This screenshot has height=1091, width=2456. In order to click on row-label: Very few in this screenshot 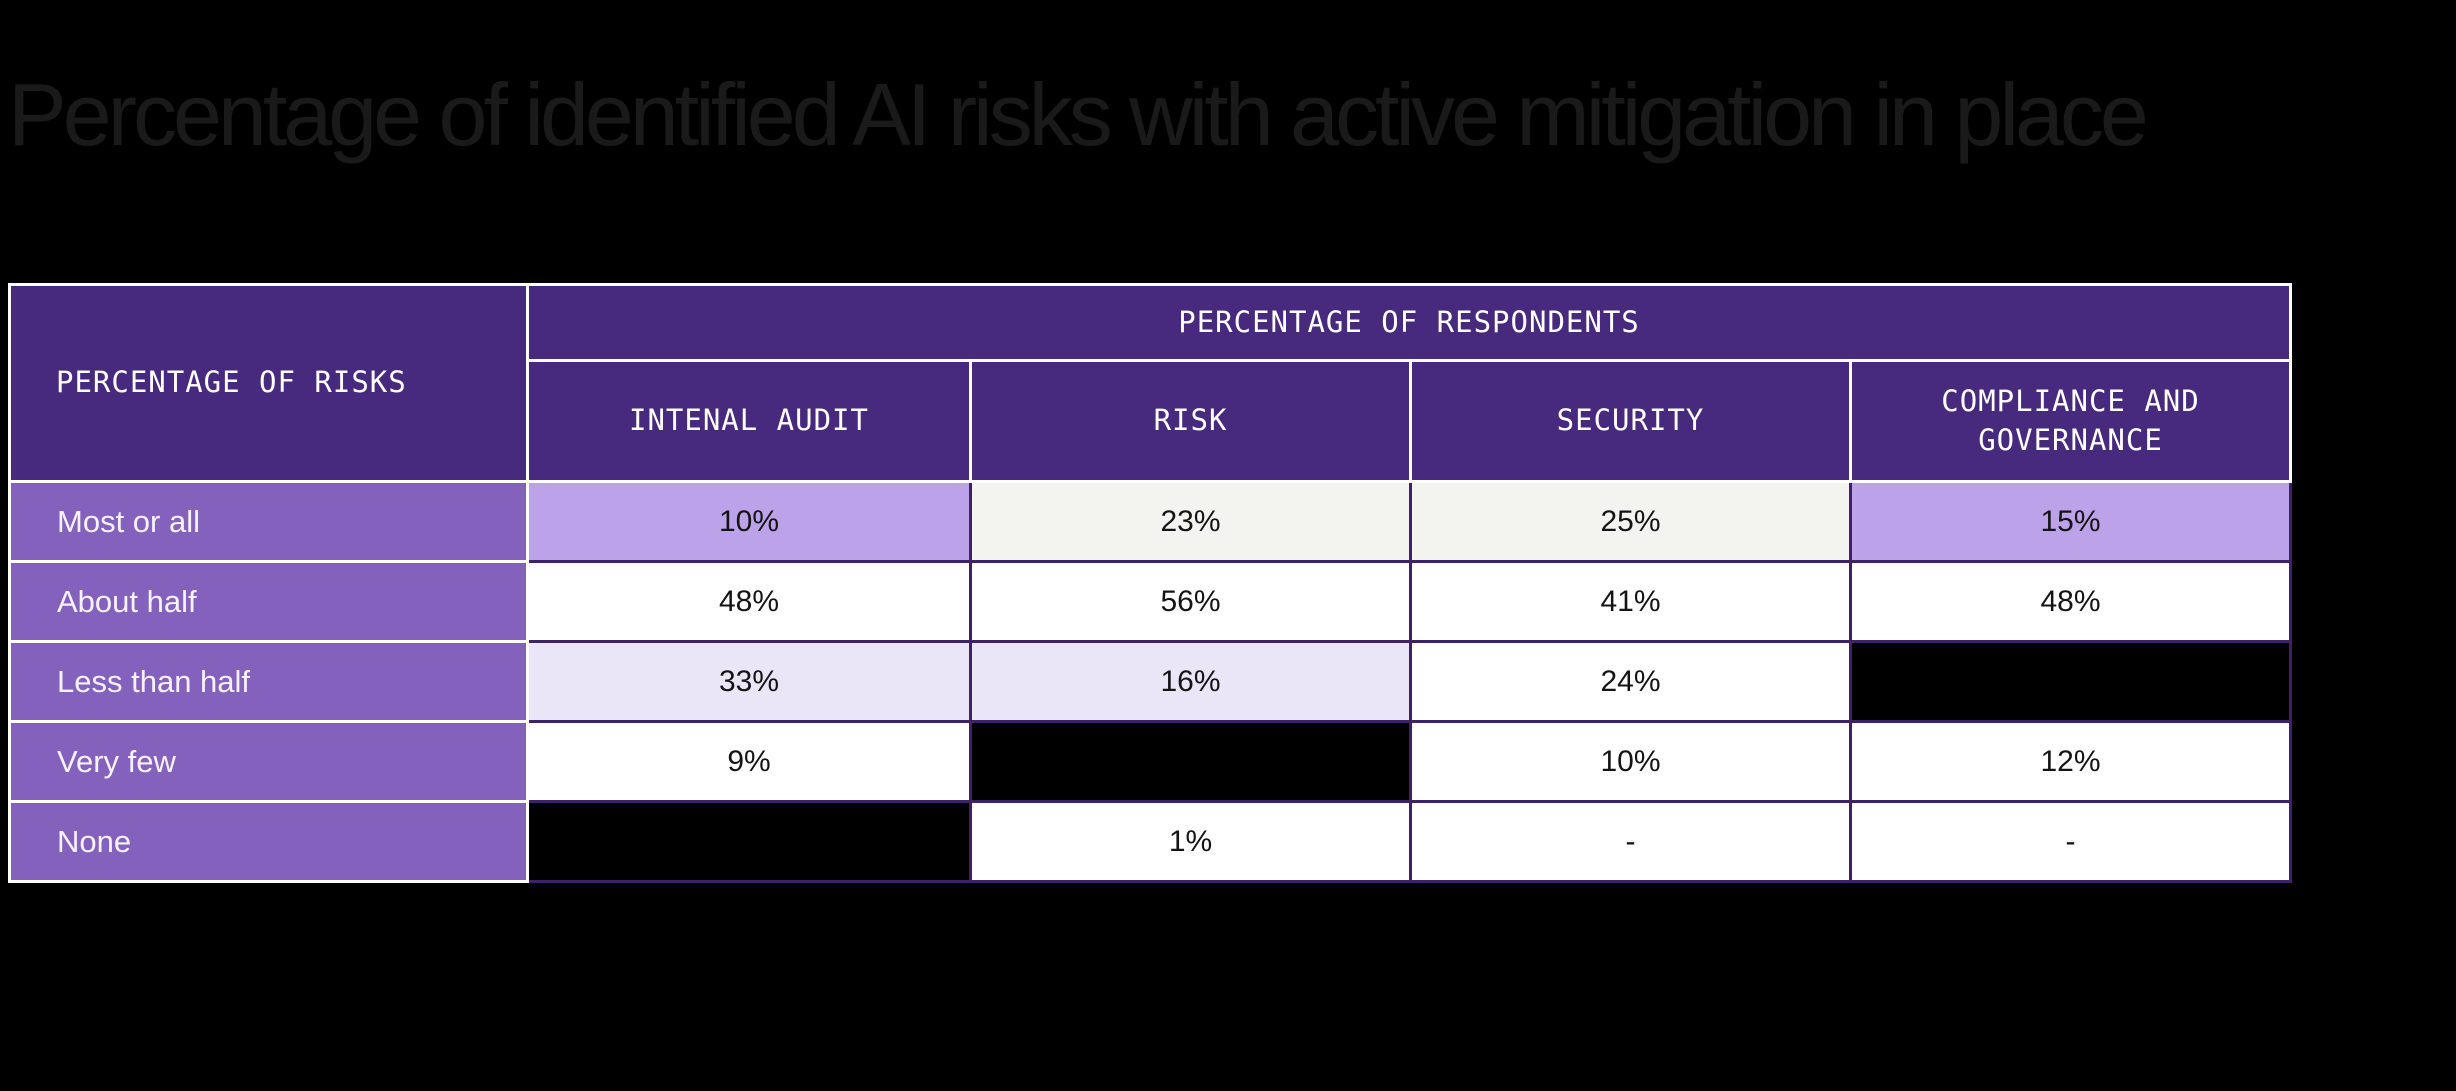, I will do `click(268, 763)`.